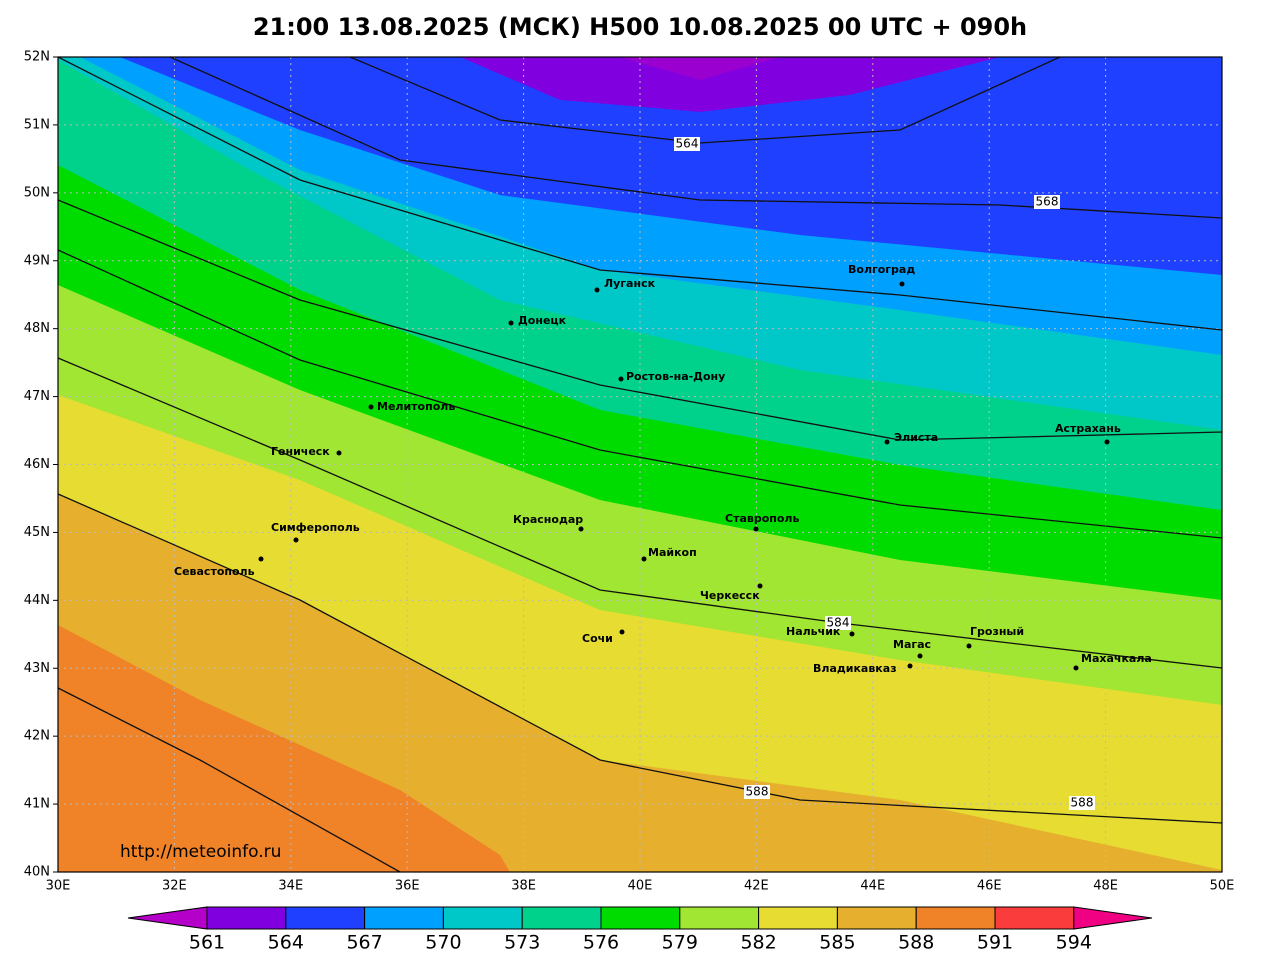 This screenshot has height=967, width=1281. Describe the element at coordinates (548, 519) in the screenshot. I see `city-label: Краснодар` at that location.